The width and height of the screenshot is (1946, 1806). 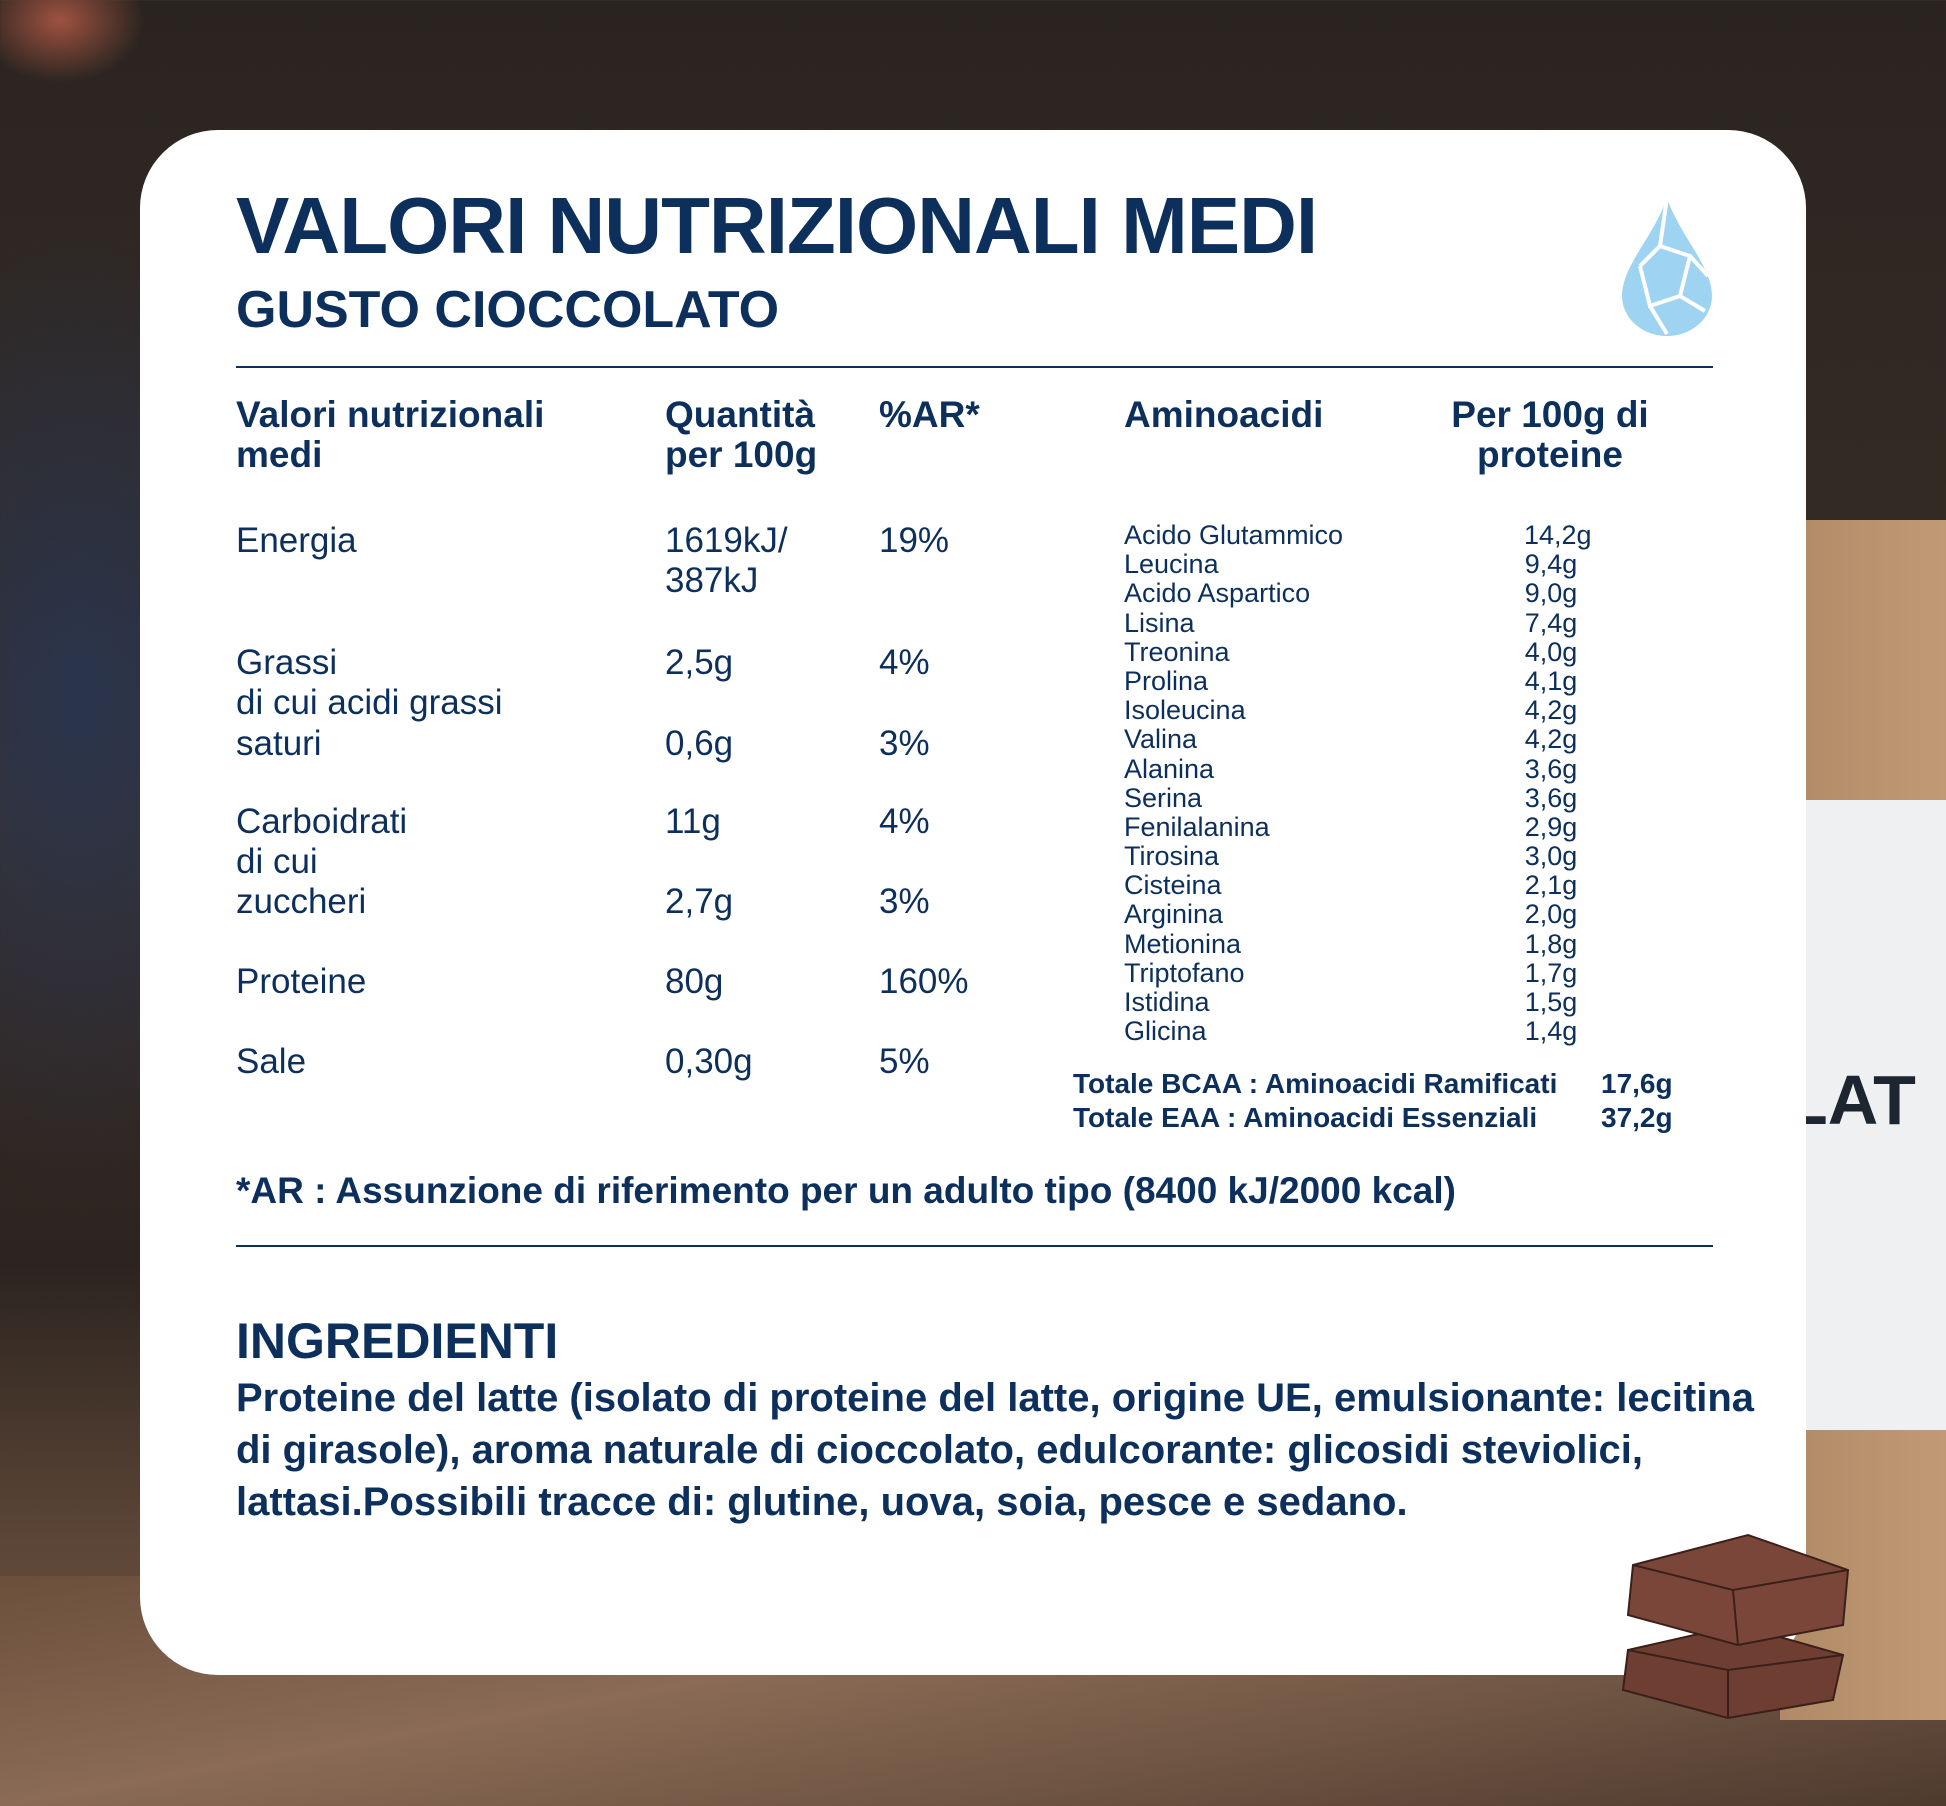 I want to click on header-nutrient: Valori nutrizionali, so click(x=390, y=414).